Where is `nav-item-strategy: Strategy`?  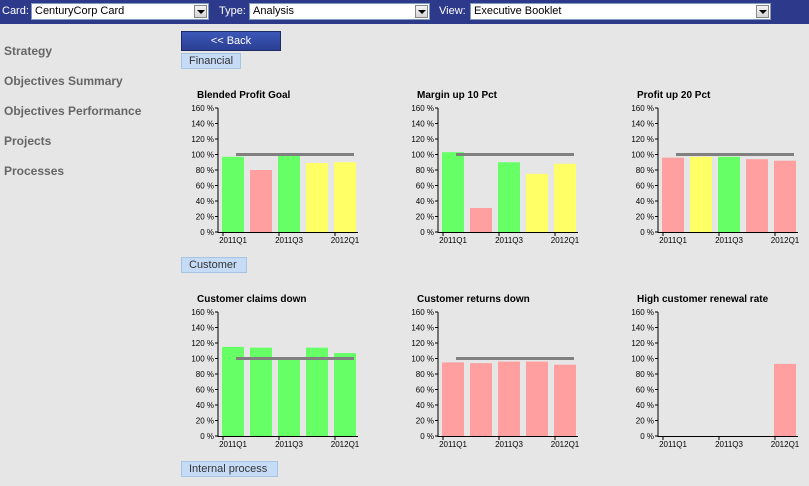
nav-item-strategy: Strategy is located at coordinates (28, 51).